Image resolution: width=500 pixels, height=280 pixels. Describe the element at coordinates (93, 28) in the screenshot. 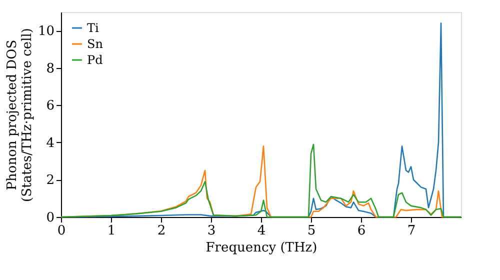

I see `legend-label: Ti` at that location.